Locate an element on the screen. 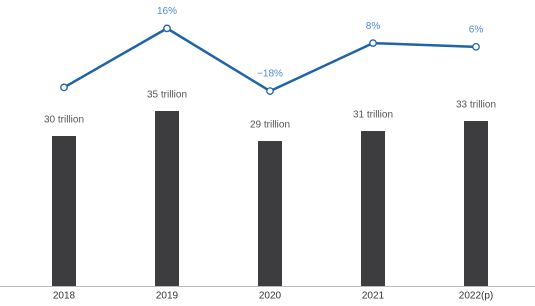 The image size is (535, 306). x-tick-label: 2018 is located at coordinates (64, 296).